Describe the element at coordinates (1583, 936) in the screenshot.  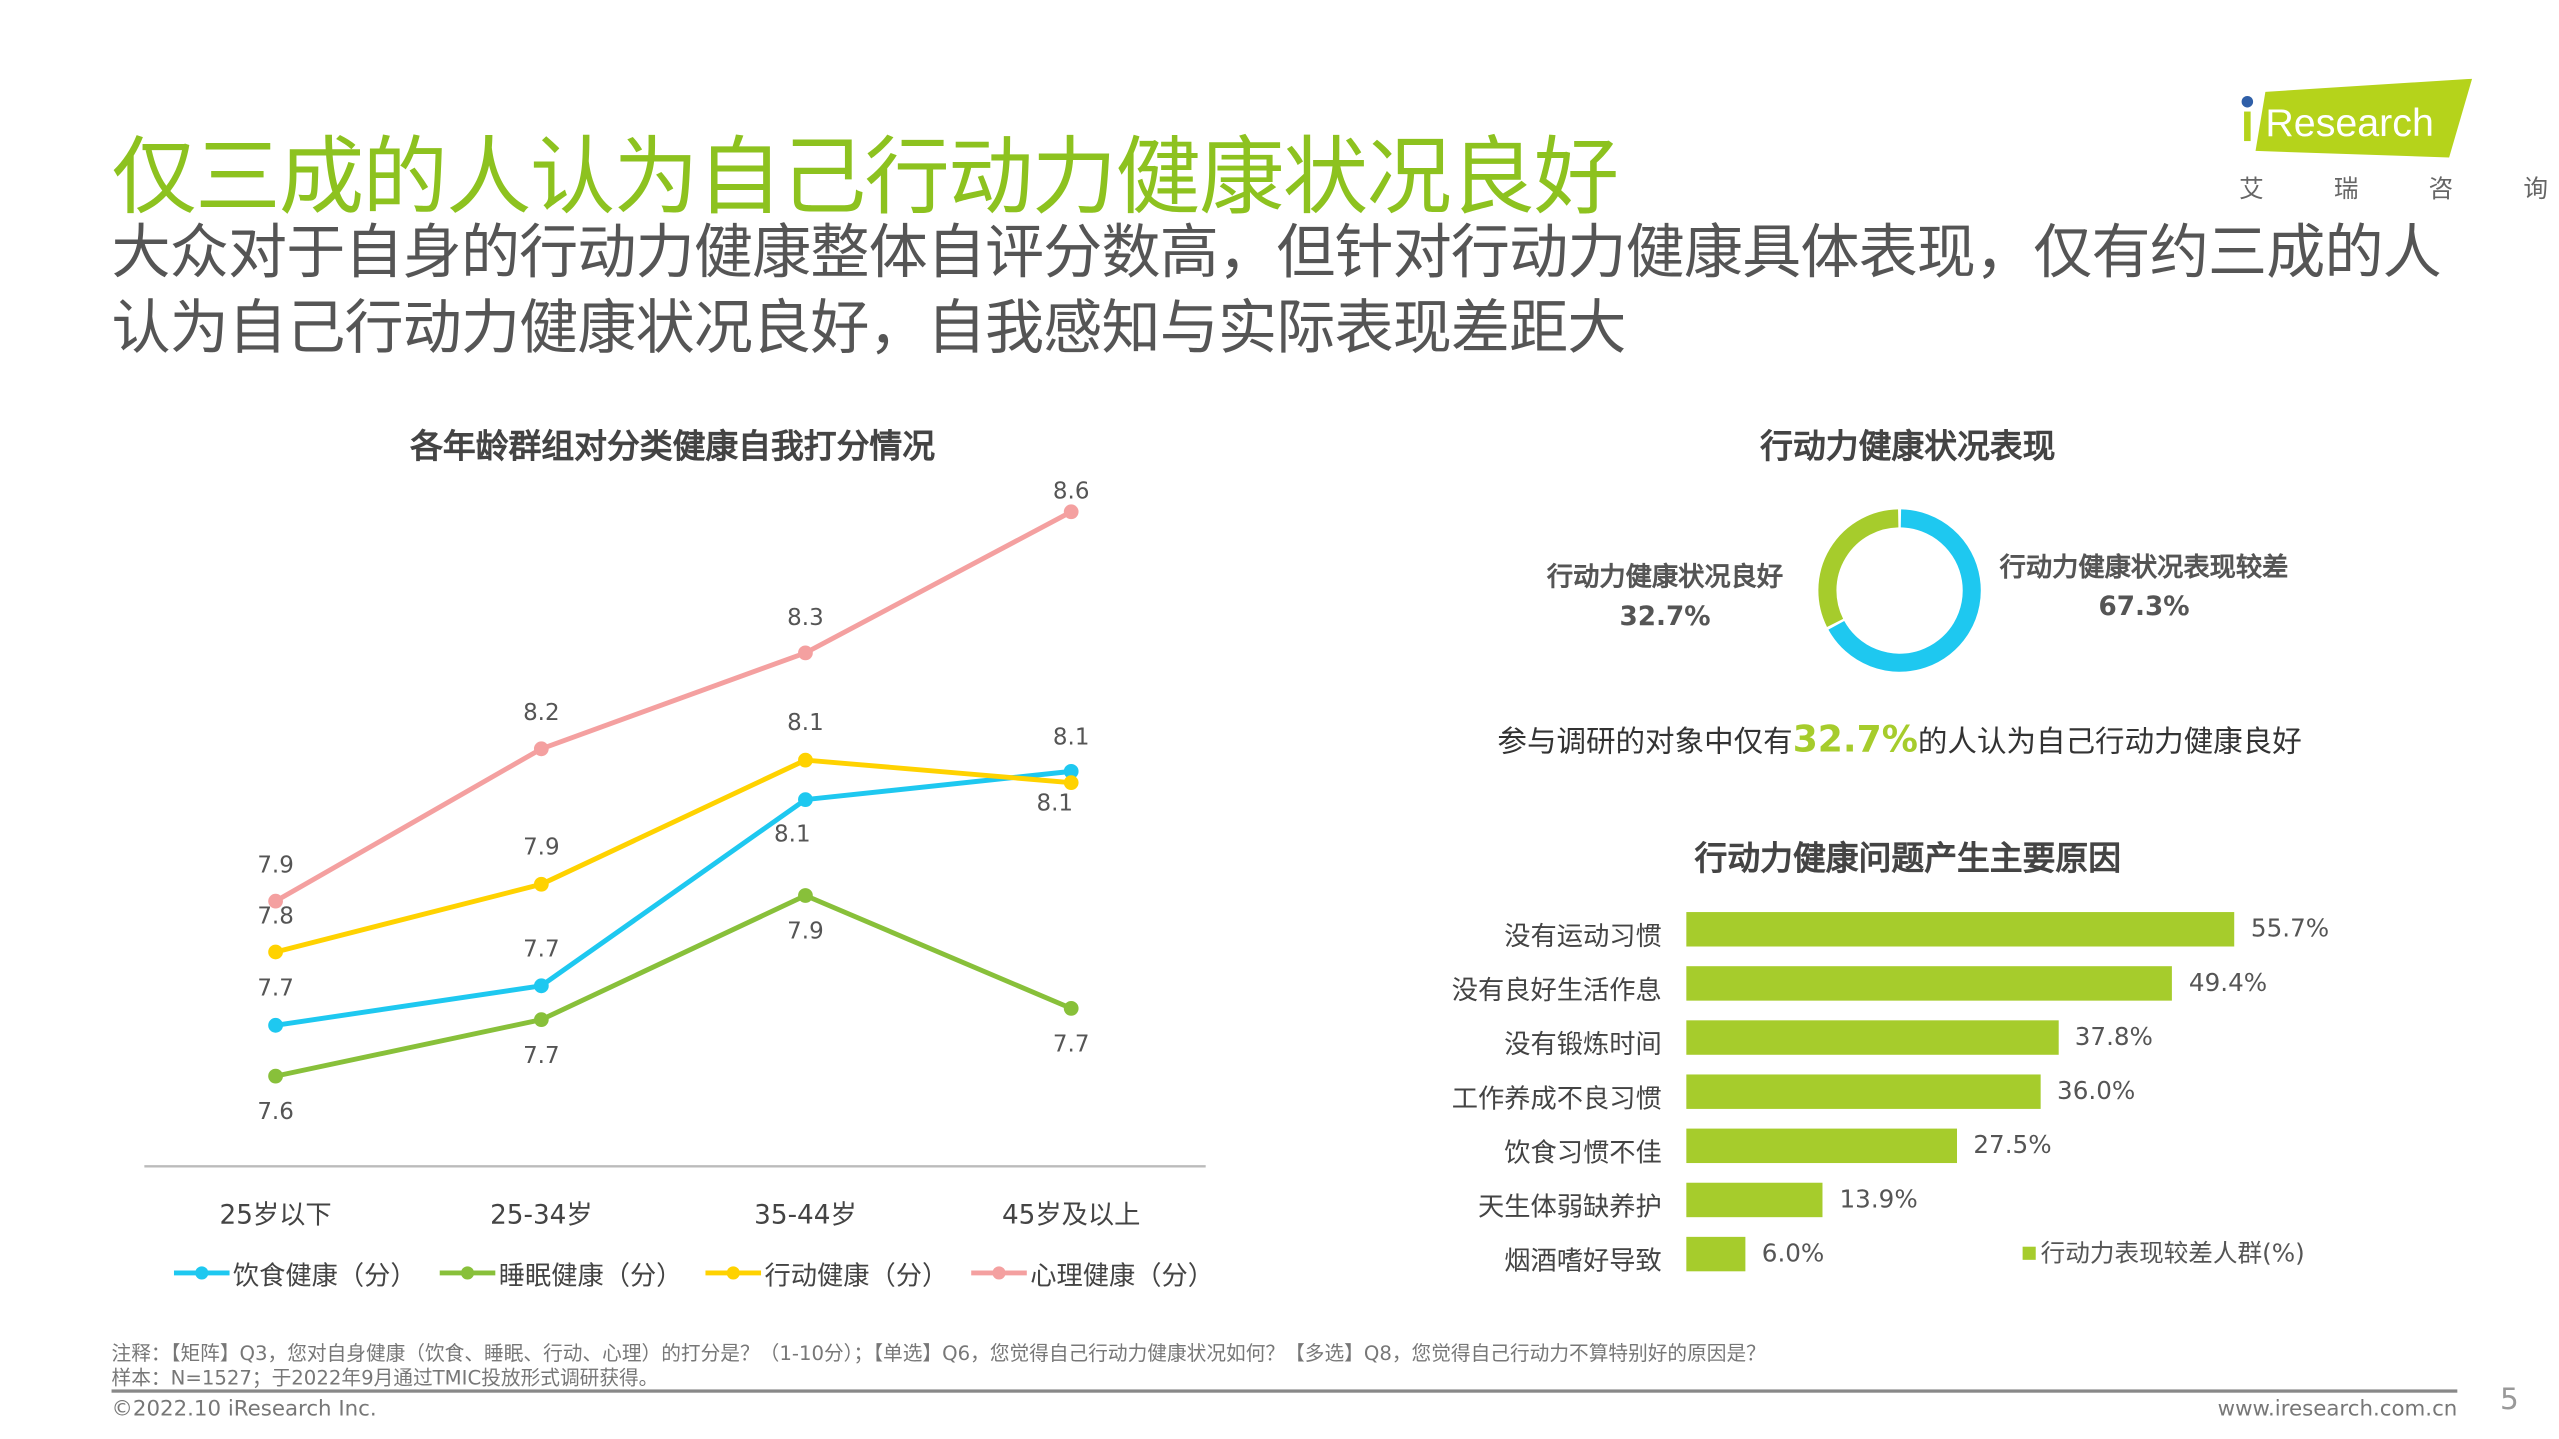
I see `bar-category-label: 没有运动习惯` at that location.